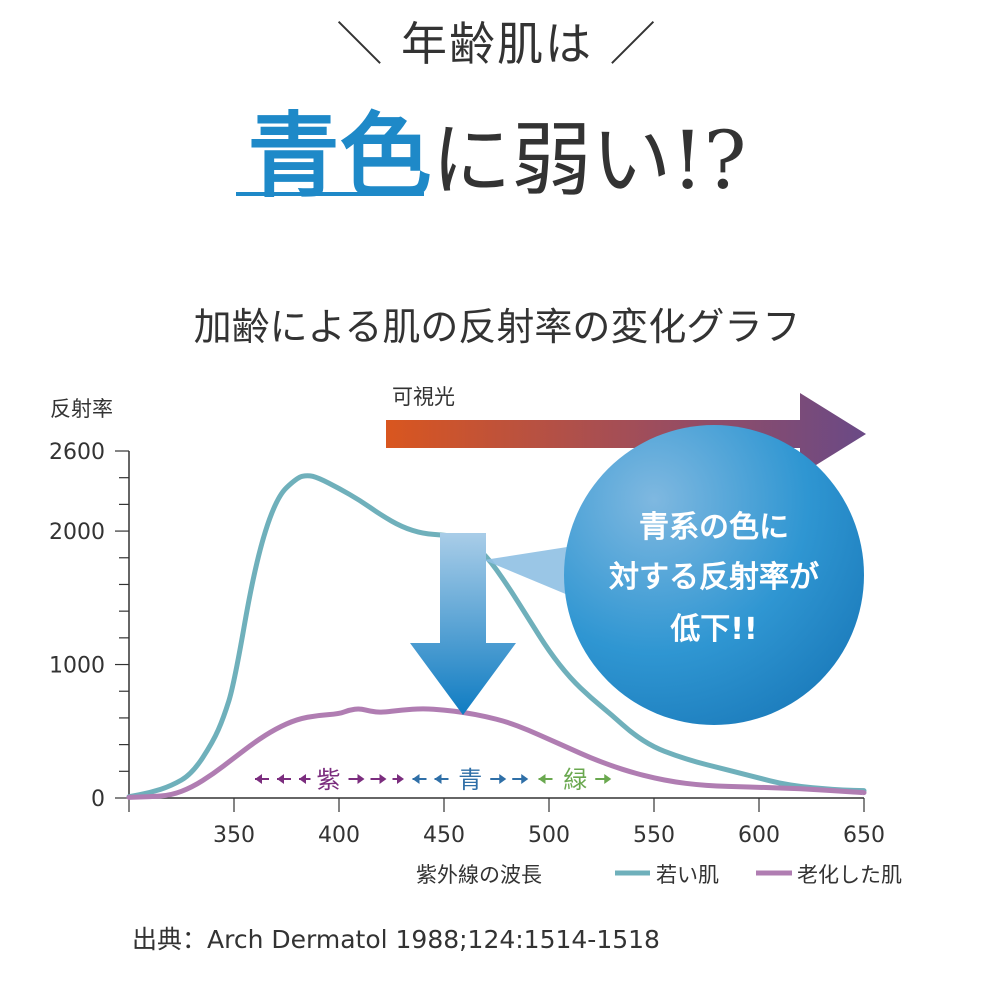 The height and width of the screenshot is (983, 994). Describe the element at coordinates (329, 780) in the screenshot. I see `band-label: 紫` at that location.